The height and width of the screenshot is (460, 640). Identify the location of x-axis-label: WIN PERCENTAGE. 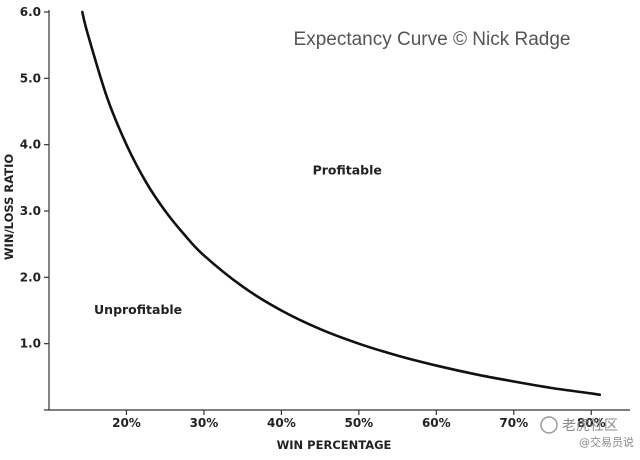
(334, 445).